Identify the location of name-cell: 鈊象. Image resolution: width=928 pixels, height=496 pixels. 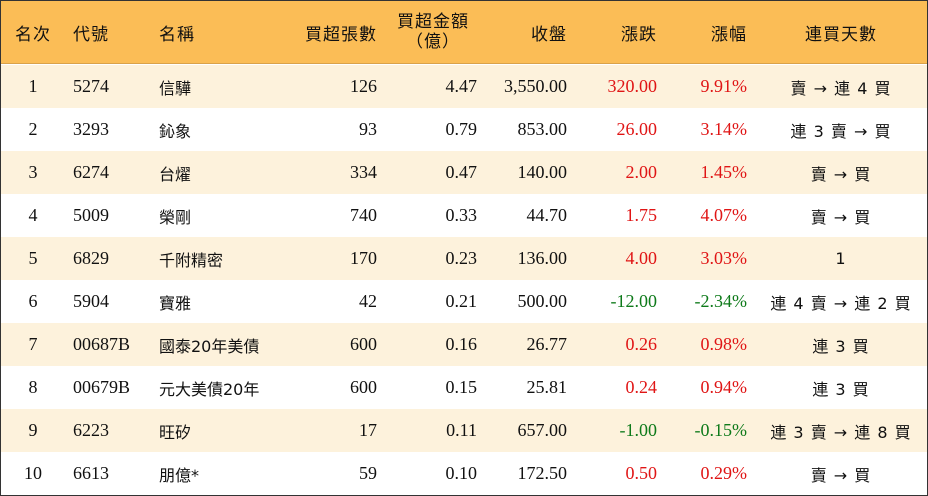
(175, 131).